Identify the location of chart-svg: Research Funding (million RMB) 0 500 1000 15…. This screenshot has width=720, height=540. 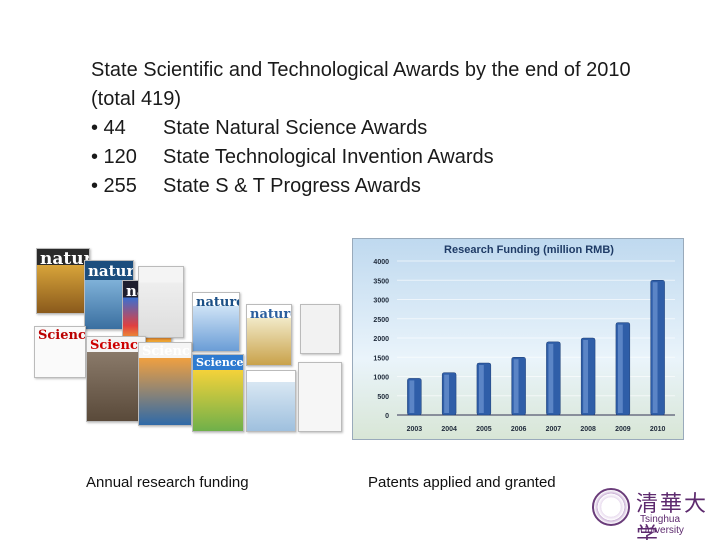
(524, 338).